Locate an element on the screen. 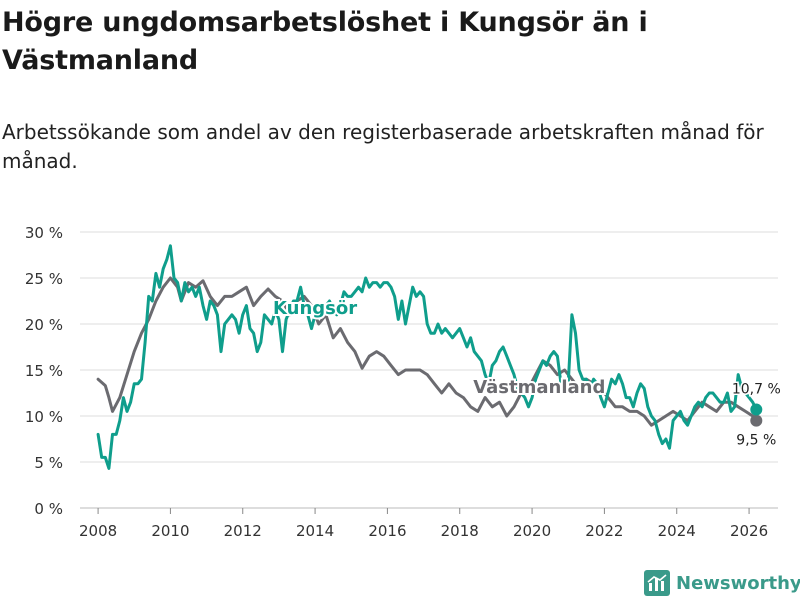 This screenshot has width=800, height=600. series-label-vastmanland: Västmanland is located at coordinates (539, 387).